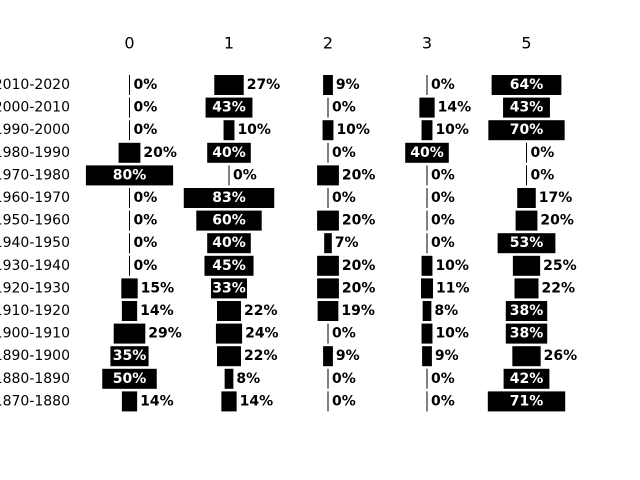 The image size is (640, 480). I want to click on row-label: 1910-1920, so click(35, 311).